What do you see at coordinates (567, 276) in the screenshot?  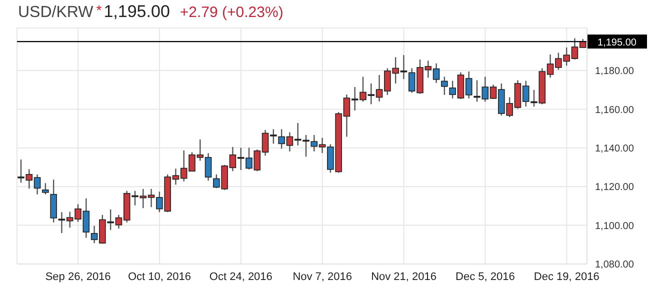 I see `x-tick-label: Dec 19, 2016` at bounding box center [567, 276].